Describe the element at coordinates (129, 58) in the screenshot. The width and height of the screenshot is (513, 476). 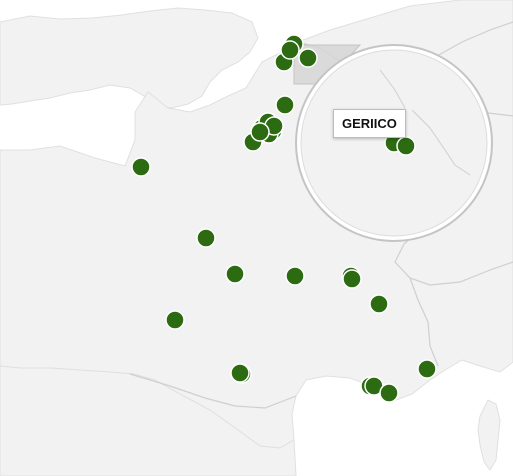
I see `landmass-great-britain` at that location.